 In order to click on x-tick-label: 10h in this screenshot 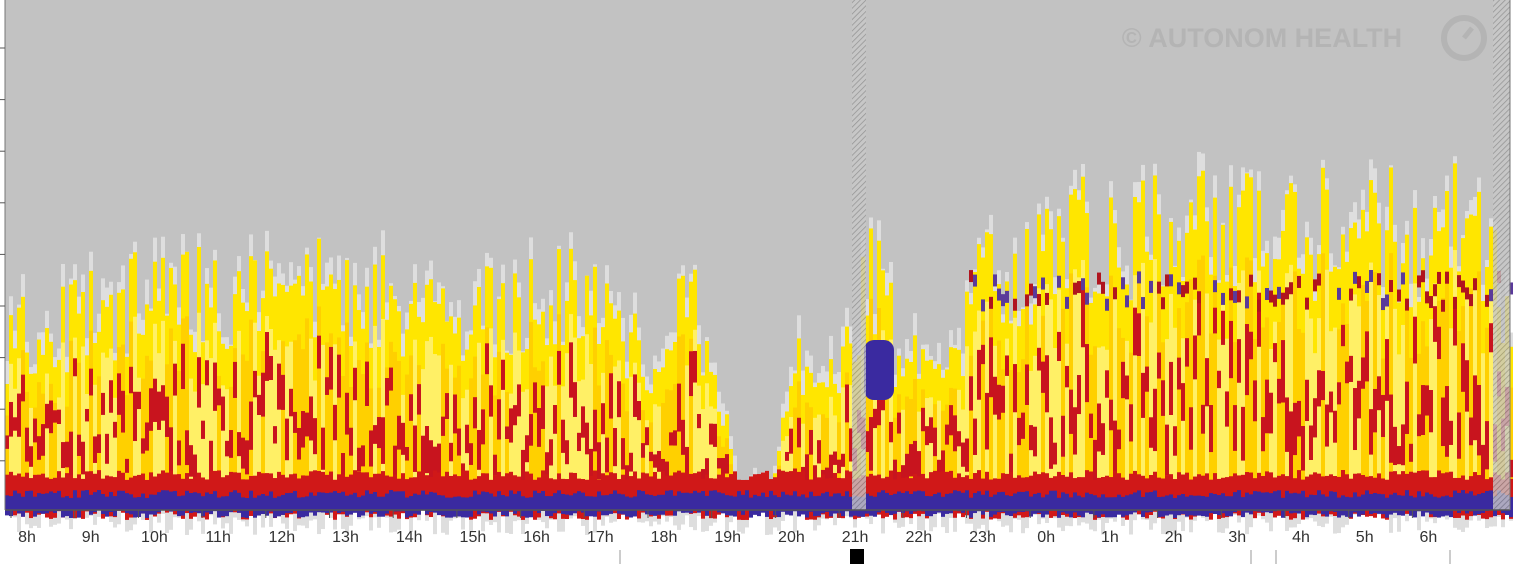, I will do `click(154, 537)`.